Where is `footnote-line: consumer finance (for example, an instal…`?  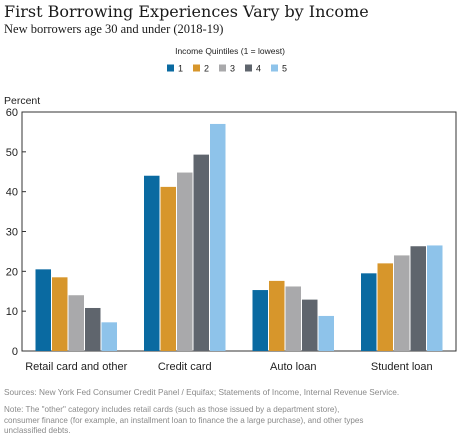 footnote-line: consumer finance (for example, an instal… is located at coordinates (184, 420).